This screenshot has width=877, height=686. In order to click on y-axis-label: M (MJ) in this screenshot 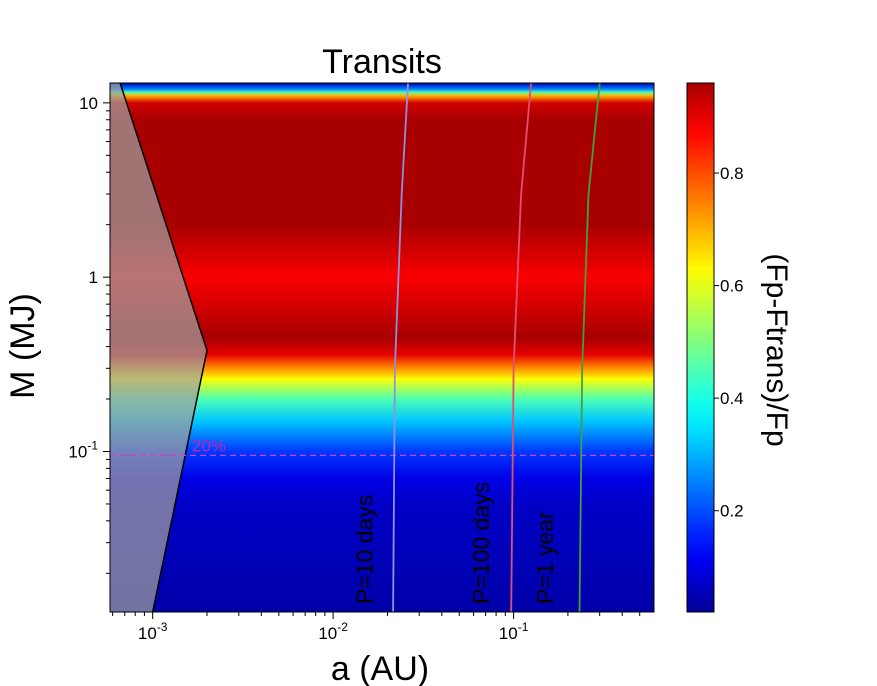, I will do `click(23, 346)`.